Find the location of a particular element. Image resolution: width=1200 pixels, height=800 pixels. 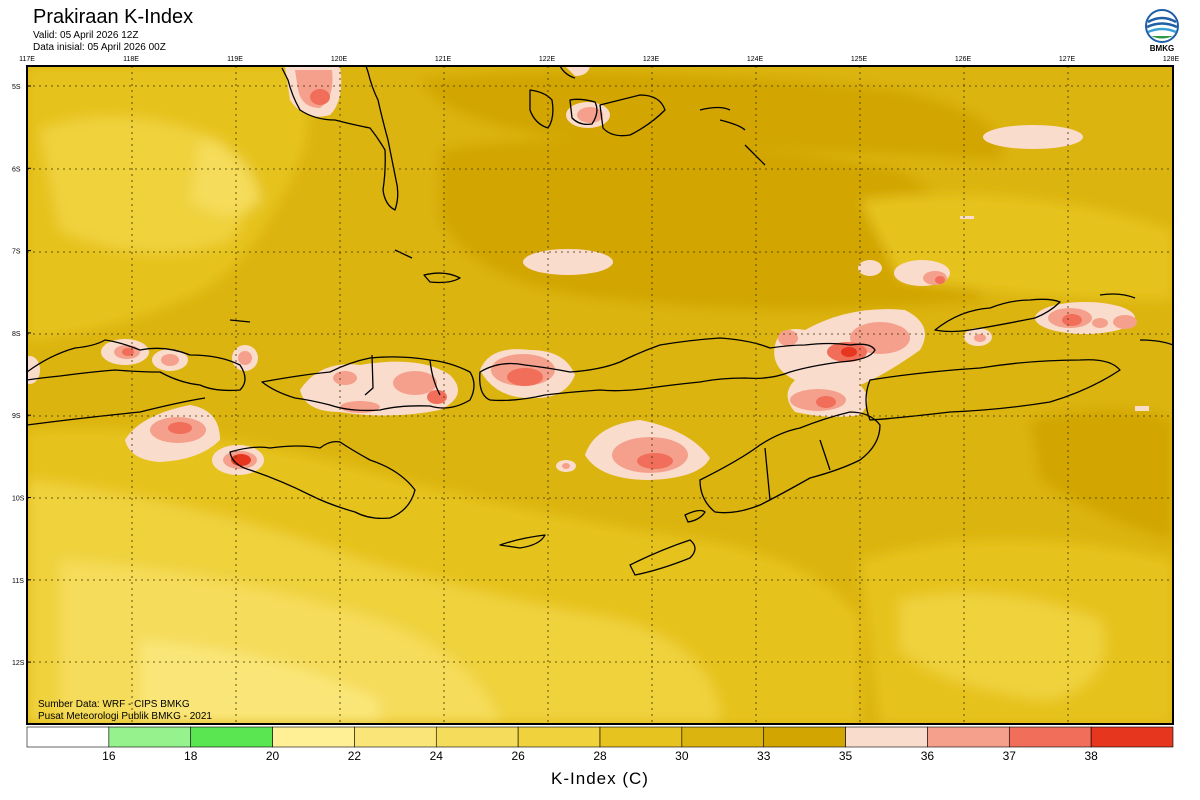

colorbar is located at coordinates (600, 737).